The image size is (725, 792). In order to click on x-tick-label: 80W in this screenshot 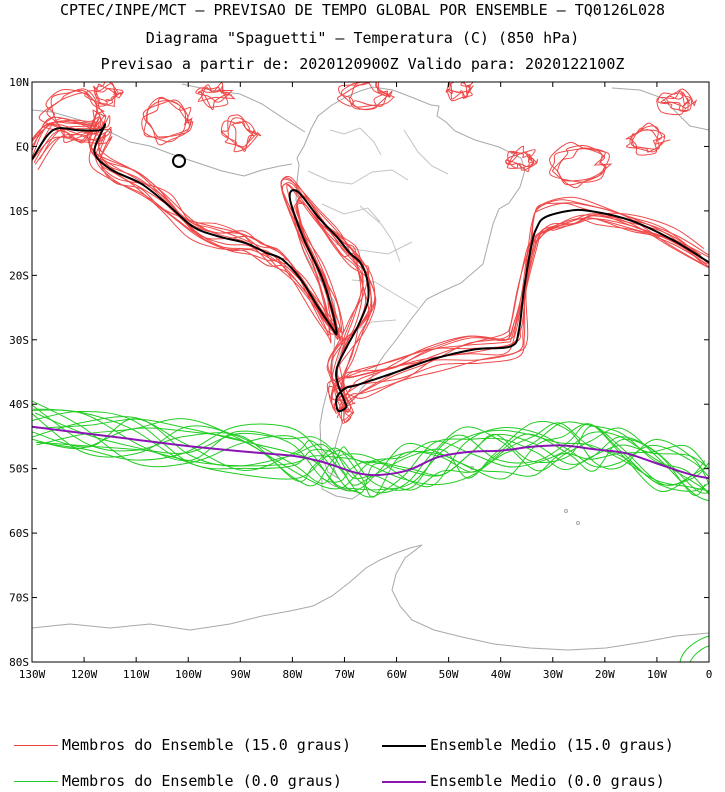, I will do `click(292, 674)`.